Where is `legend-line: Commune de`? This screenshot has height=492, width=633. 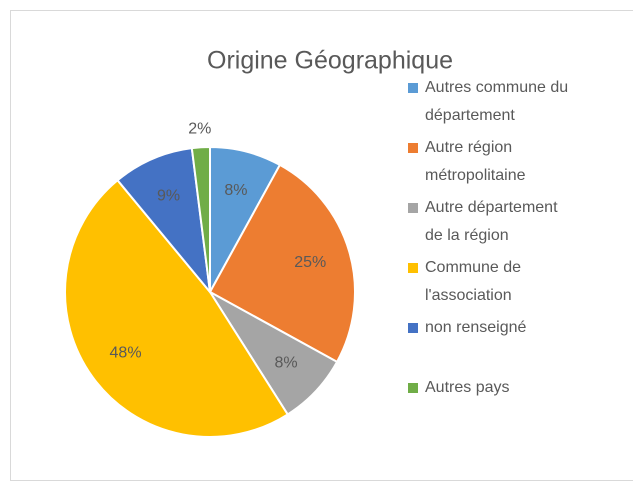 legend-line: Commune de is located at coordinates (473, 267).